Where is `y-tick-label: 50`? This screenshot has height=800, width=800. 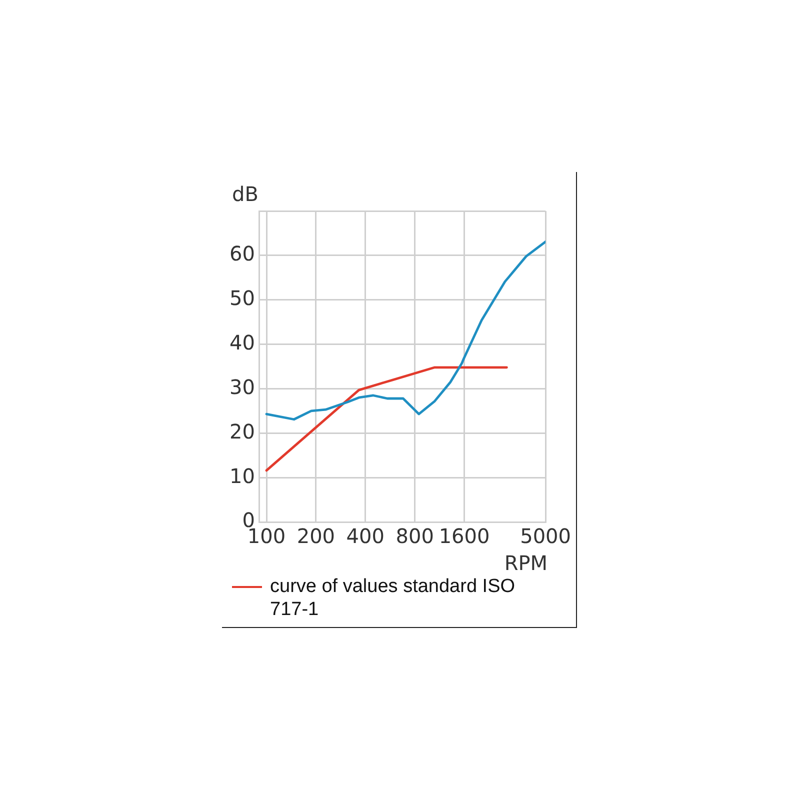
y-tick-label: 50 is located at coordinates (242, 298).